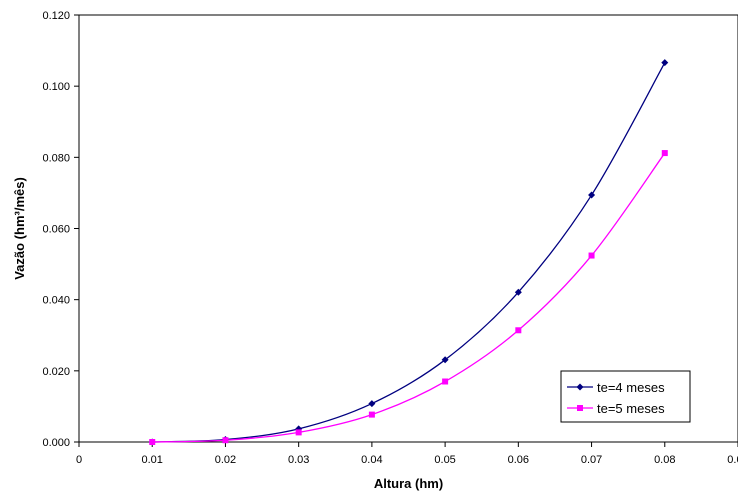 This screenshot has height=496, width=738. I want to click on x-tick-label: 0.04, so click(371, 460).